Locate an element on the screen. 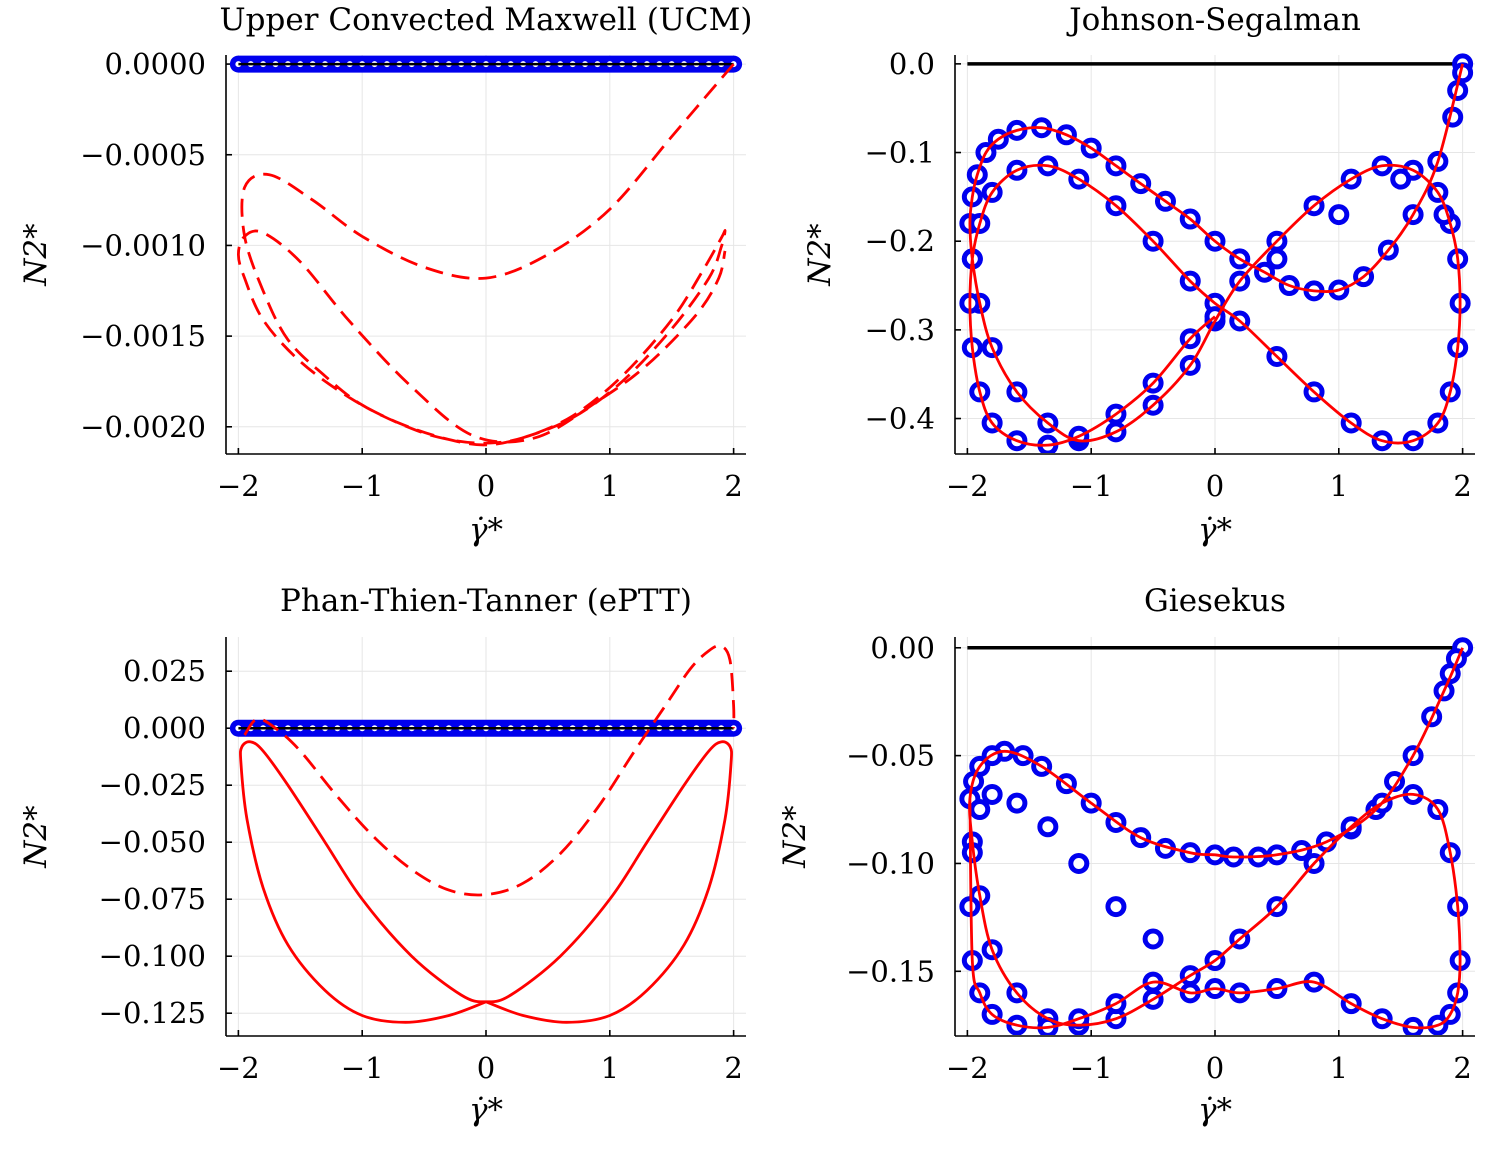 This screenshot has height=1163, width=1495. chart-title: Phan-Thien-Tanner (ePTT) is located at coordinates (486, 601).